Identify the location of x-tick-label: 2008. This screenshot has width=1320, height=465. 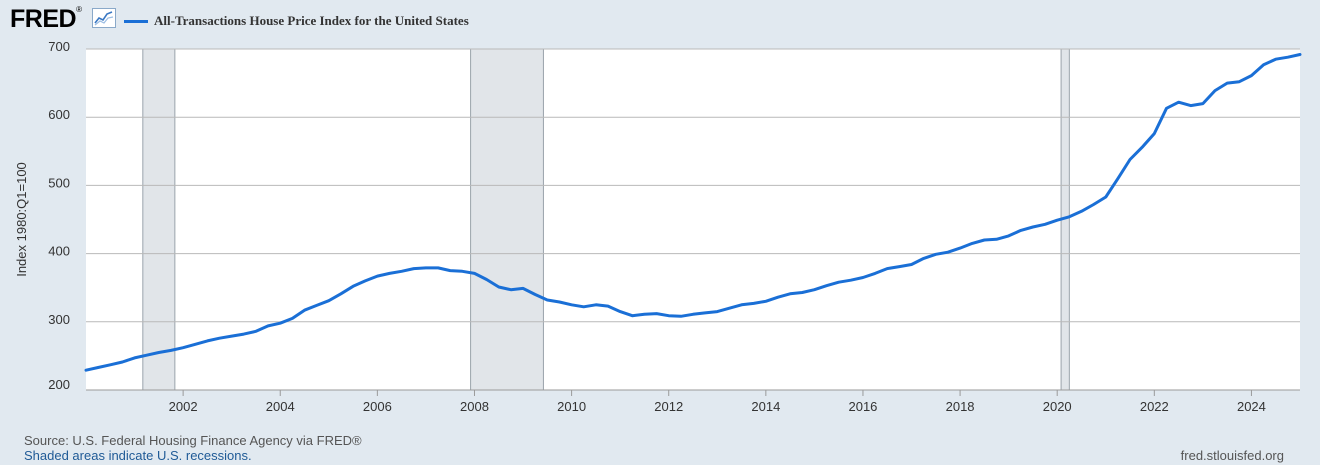
(474, 406).